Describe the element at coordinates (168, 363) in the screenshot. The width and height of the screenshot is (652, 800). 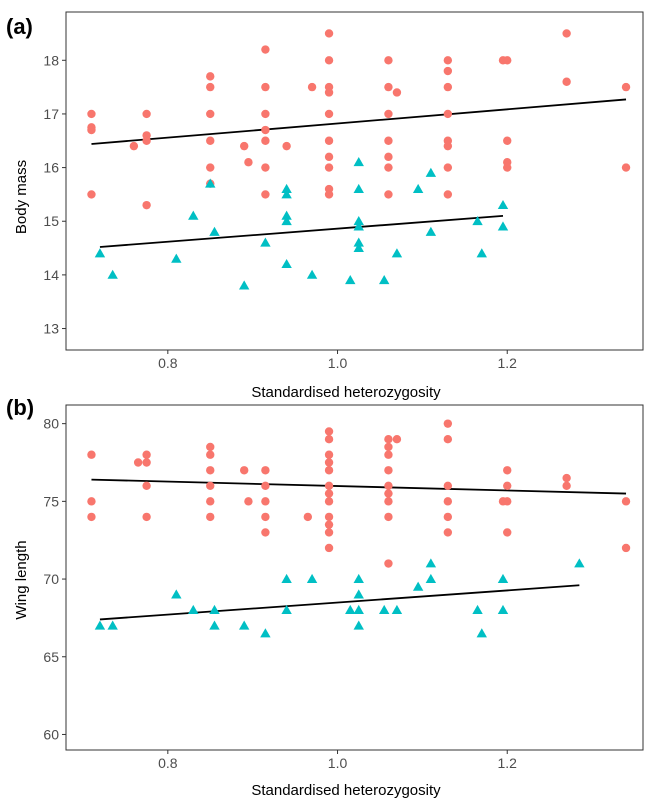
I see `x-tick-label: 0.8` at that location.